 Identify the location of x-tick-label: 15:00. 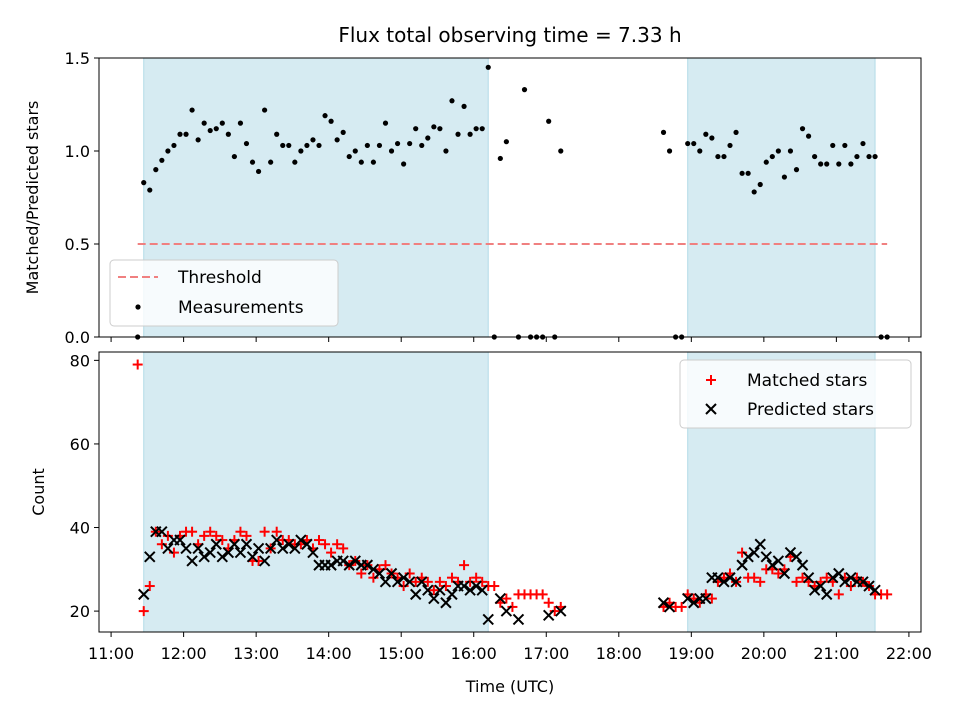
(401, 653).